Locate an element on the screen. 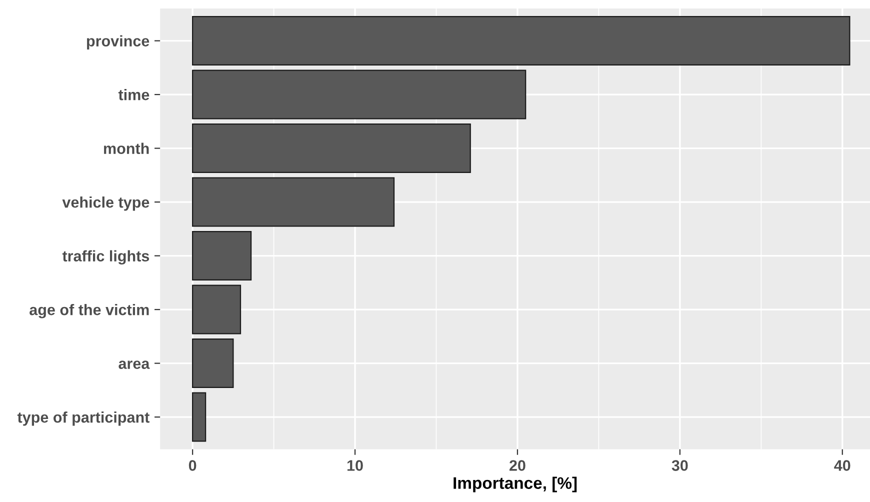  y-tick-label: vehicle type is located at coordinates (106, 203).